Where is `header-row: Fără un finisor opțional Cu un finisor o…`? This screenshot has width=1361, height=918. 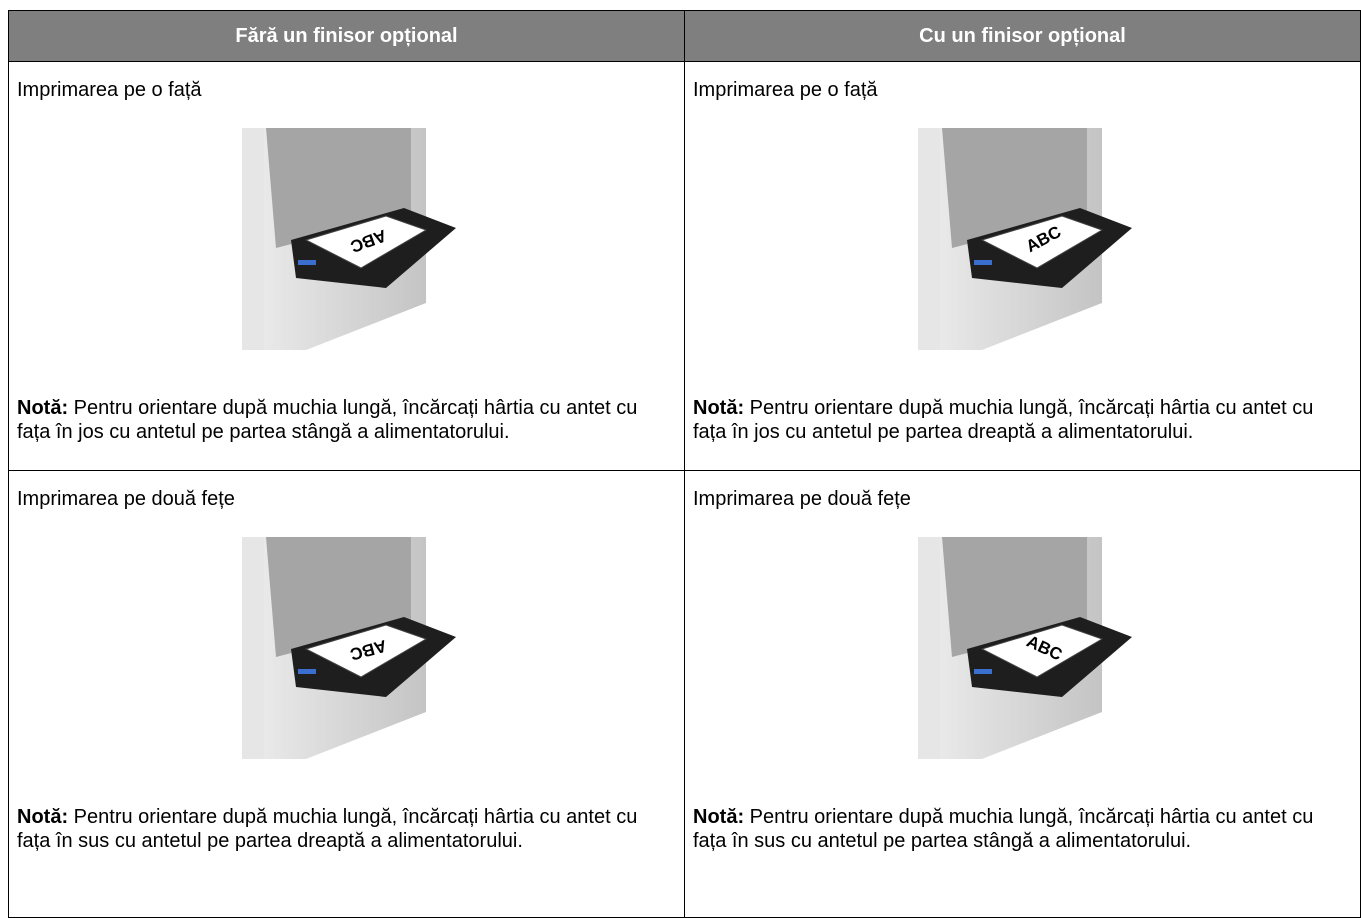
header-row: Fără un finisor opțional Cu un finisor o… is located at coordinates (684, 36).